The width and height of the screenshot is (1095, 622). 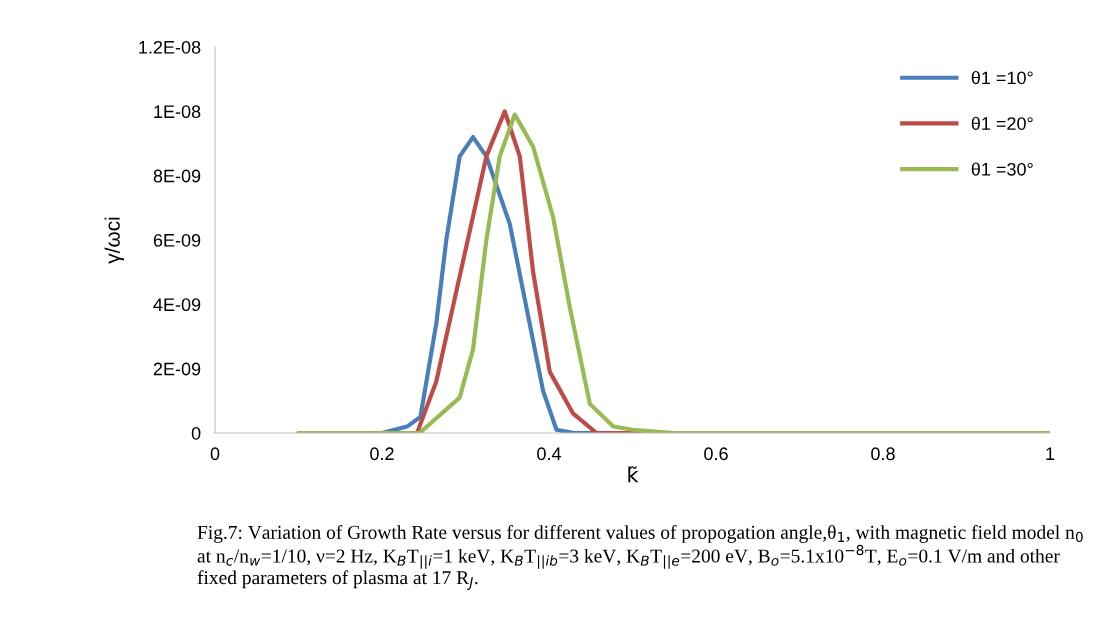 I want to click on y-axis-title: γ/ωci, so click(x=114, y=240).